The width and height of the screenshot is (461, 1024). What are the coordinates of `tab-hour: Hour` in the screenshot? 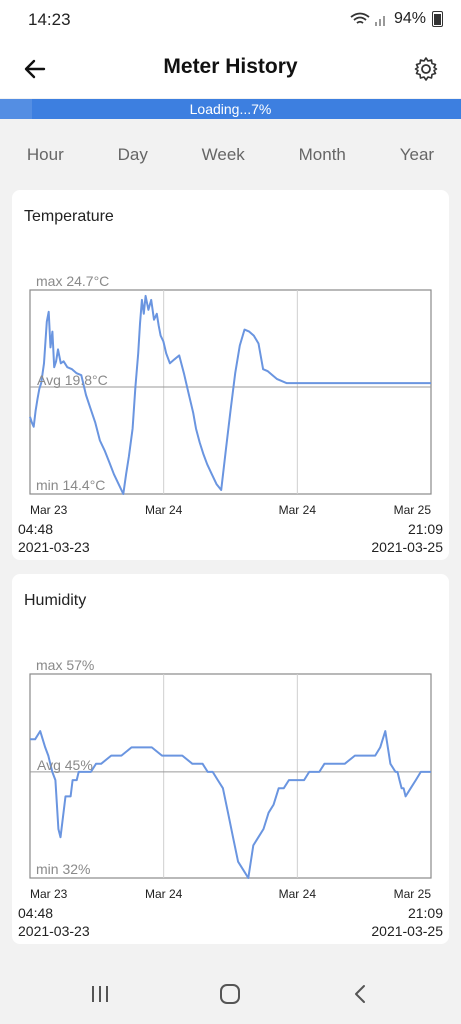 It's located at (45, 154).